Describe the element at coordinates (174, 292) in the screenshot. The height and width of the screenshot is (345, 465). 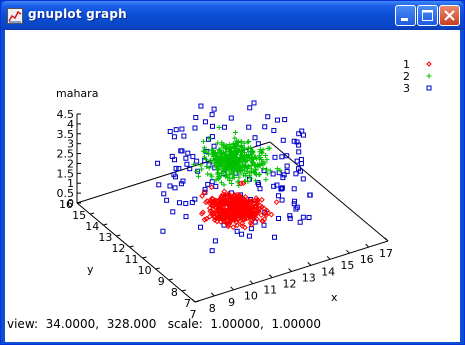
I see `y-tick-label: 8` at that location.